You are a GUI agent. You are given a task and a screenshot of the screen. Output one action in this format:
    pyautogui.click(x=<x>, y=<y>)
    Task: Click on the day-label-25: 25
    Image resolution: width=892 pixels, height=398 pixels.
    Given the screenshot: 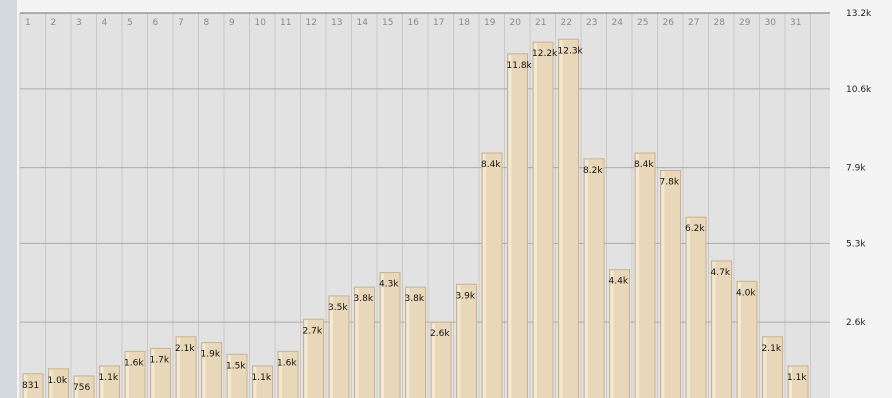 What is the action you would take?
    pyautogui.click(x=642, y=23)
    